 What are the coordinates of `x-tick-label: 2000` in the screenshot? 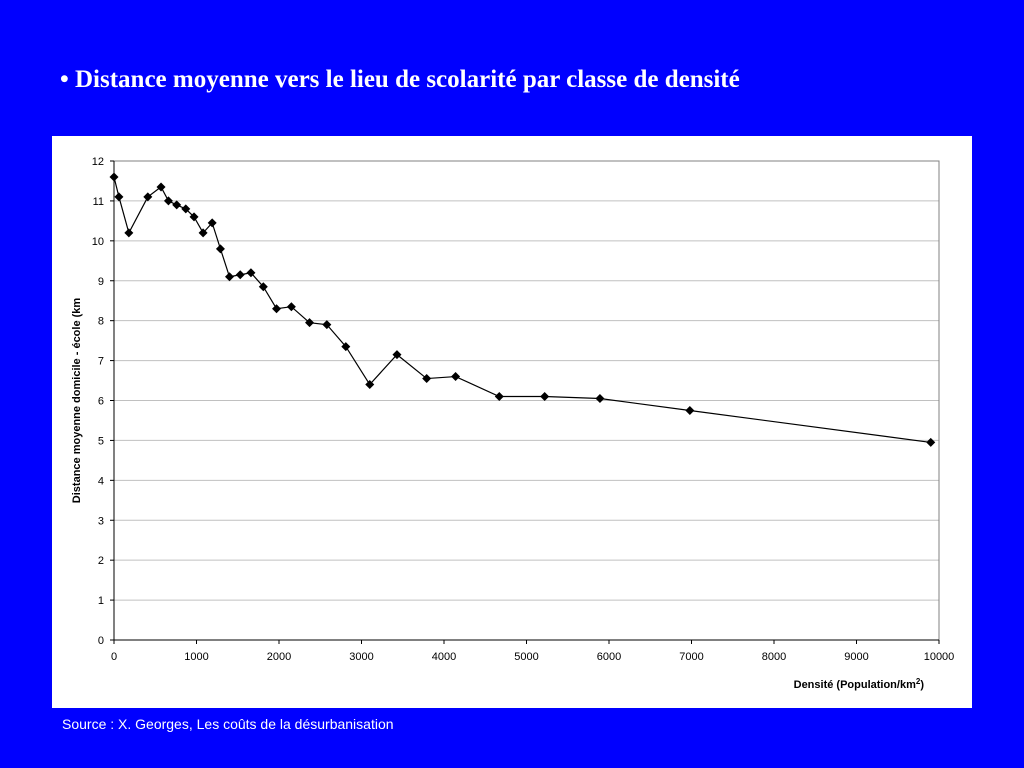 It's located at (279, 657).